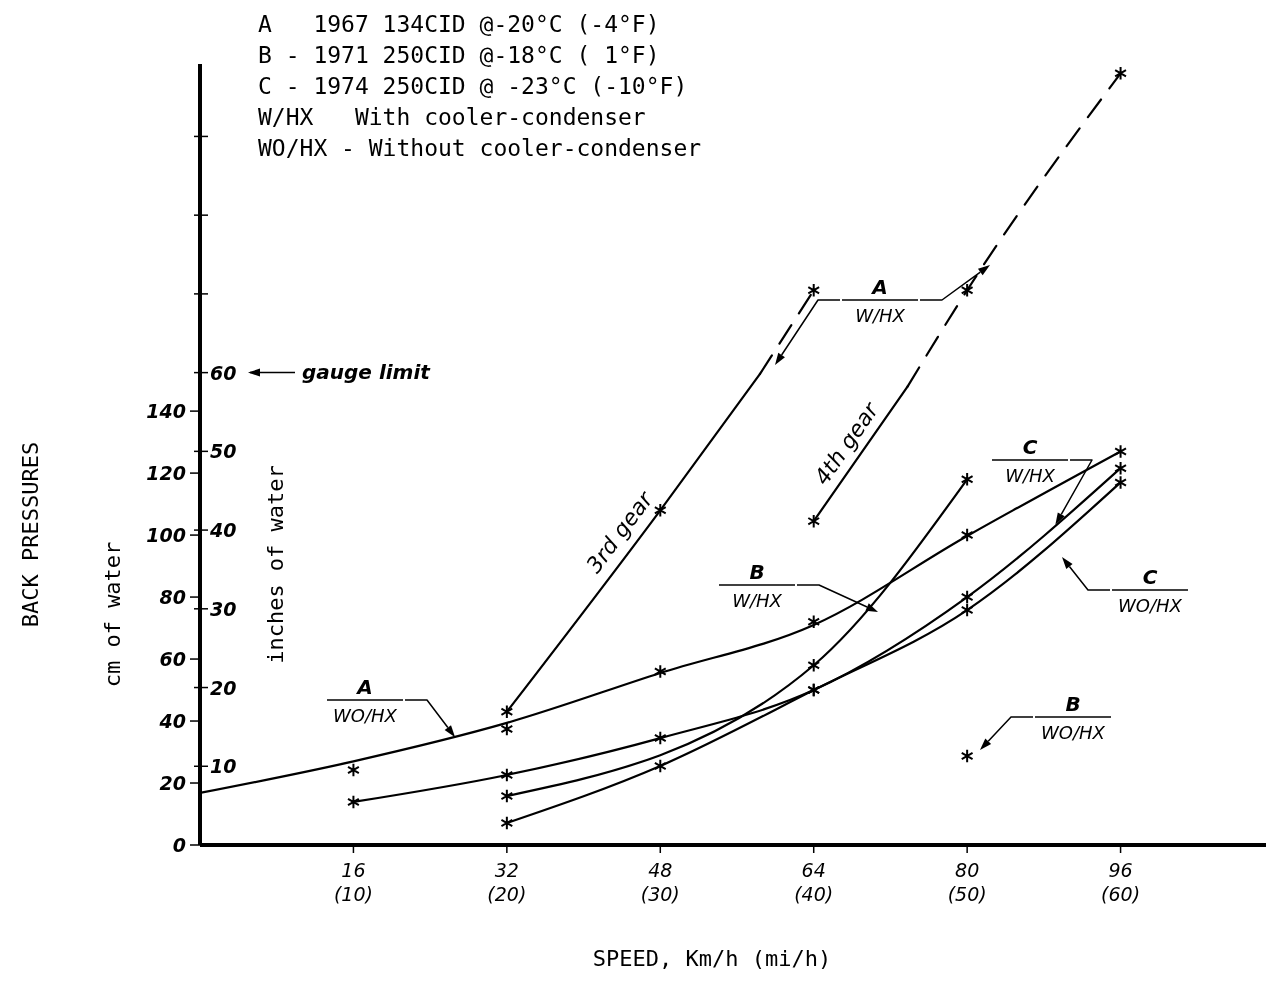 The image size is (1274, 982). Describe the element at coordinates (166, 473) in the screenshot. I see `y-tick-label: 120` at that location.